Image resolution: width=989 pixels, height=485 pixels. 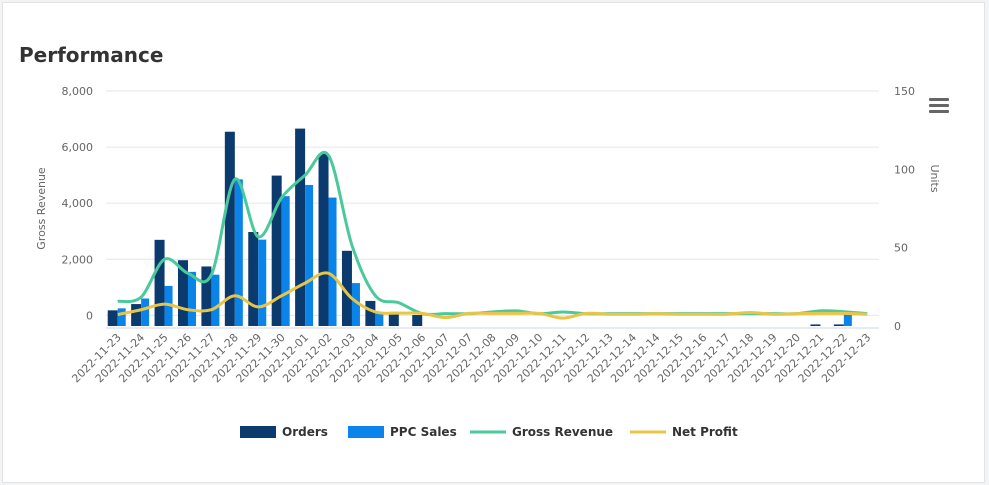 What do you see at coordinates (366, 432) in the screenshot?
I see `legend-swatch-ppc-sales` at bounding box center [366, 432].